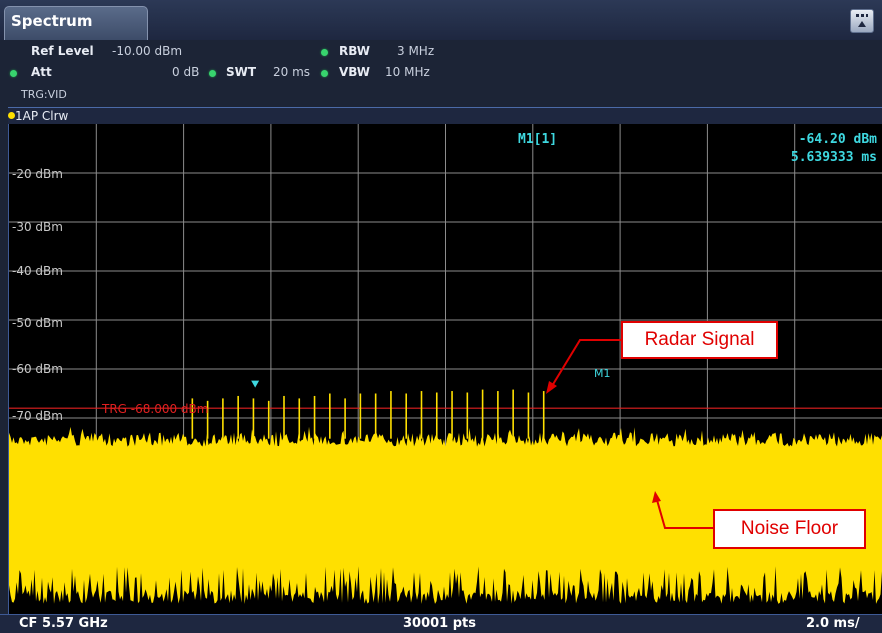 This screenshot has width=882, height=633. What do you see at coordinates (602, 373) in the screenshot?
I see `marker-flag-label: M1` at bounding box center [602, 373].